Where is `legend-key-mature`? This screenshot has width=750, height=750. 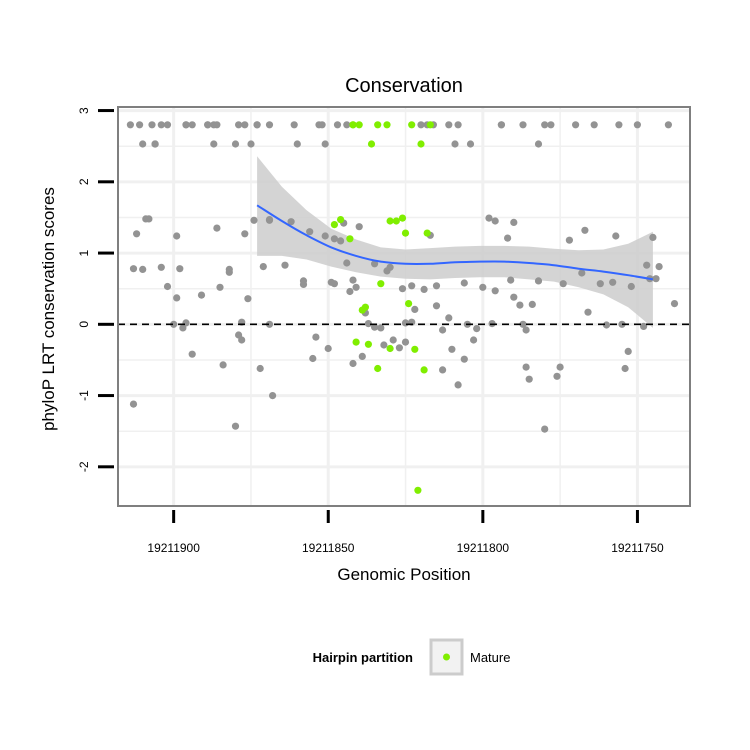 legend-key-mature is located at coordinates (446, 657).